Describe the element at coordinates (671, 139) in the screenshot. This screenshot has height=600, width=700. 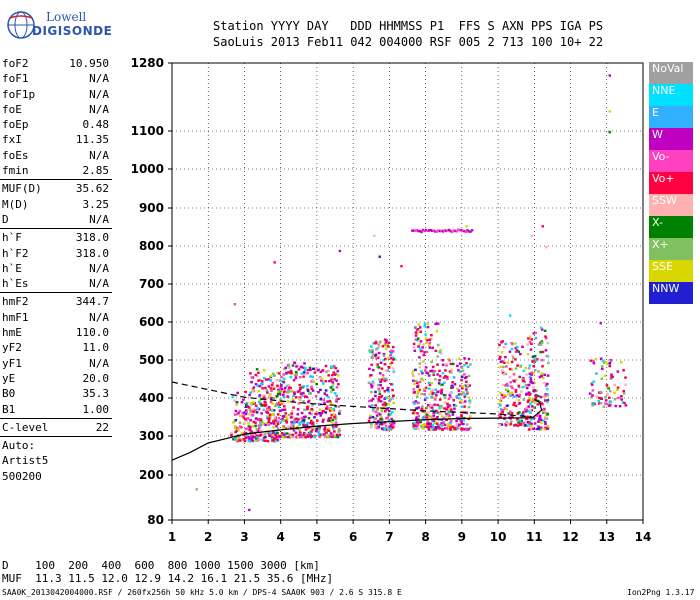
I see `legend-item: W` at that location.